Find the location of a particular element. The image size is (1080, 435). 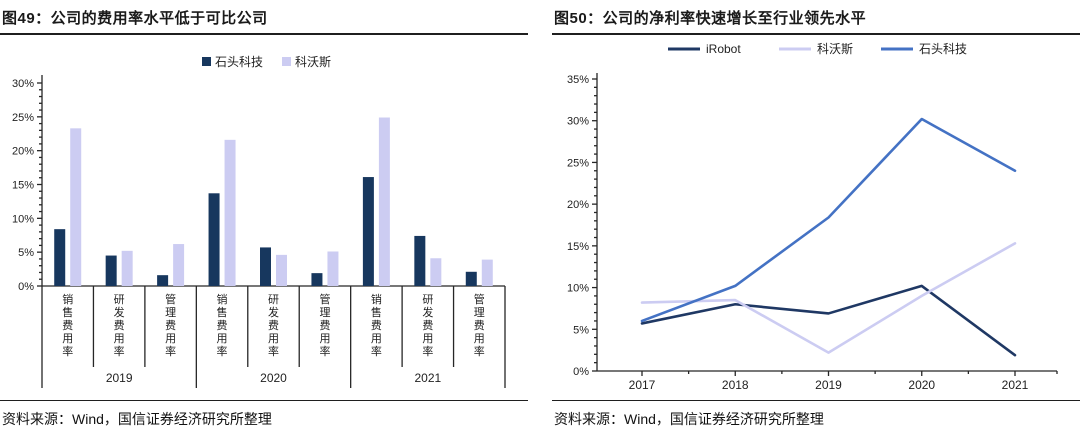

y-tick-label: 15% is located at coordinates (578, 247).